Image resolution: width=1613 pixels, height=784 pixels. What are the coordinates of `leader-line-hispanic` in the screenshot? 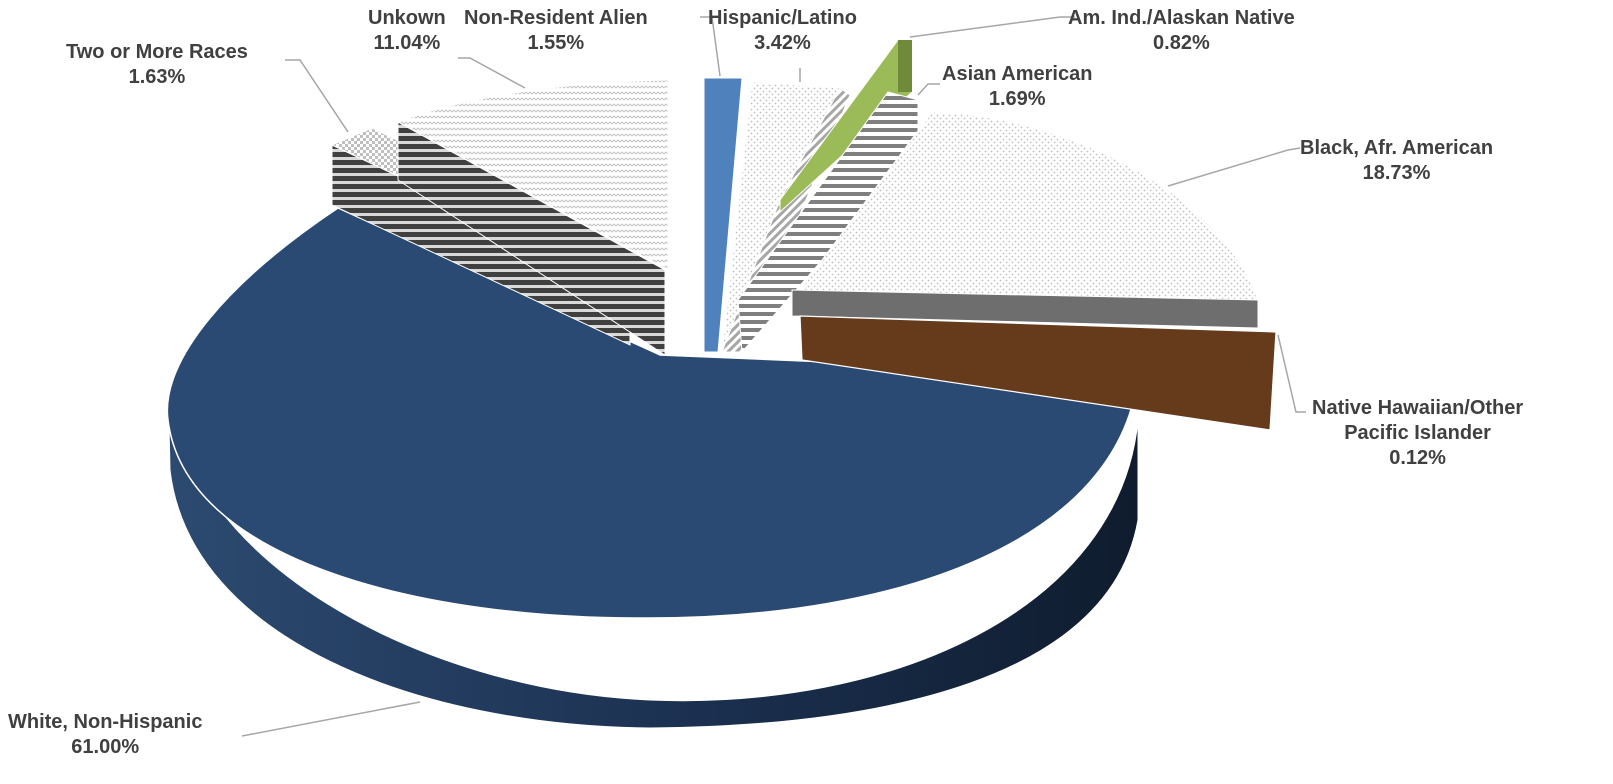 It's located at (710, 46).